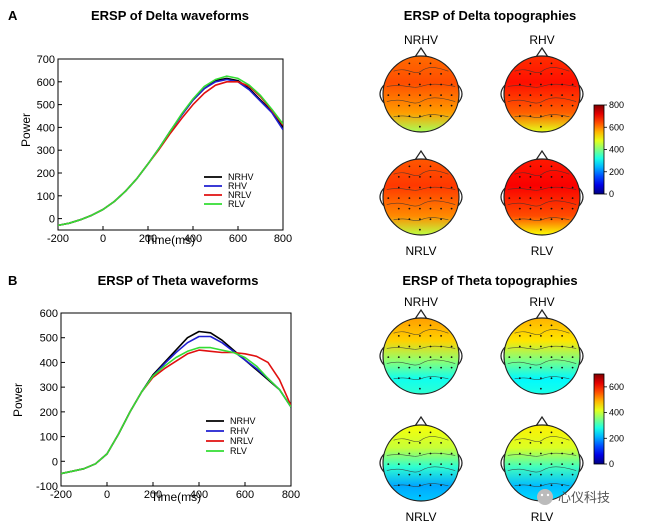  I want to click on y-tick-label: 500, so click(46, 106).